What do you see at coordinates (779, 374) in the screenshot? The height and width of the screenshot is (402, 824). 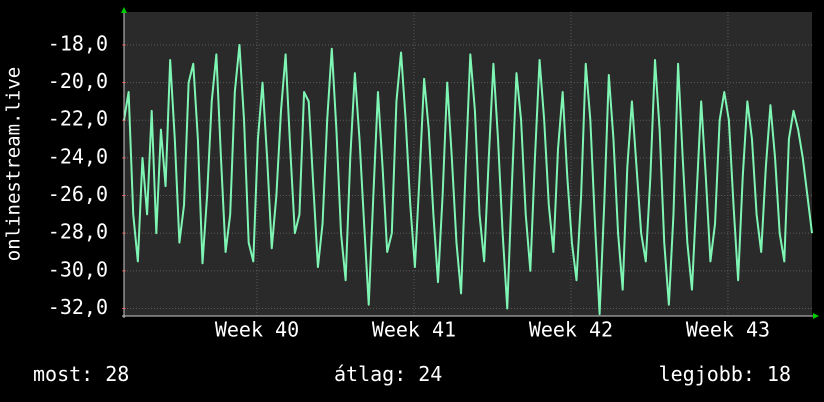 I see `footer-value: 18` at bounding box center [779, 374].